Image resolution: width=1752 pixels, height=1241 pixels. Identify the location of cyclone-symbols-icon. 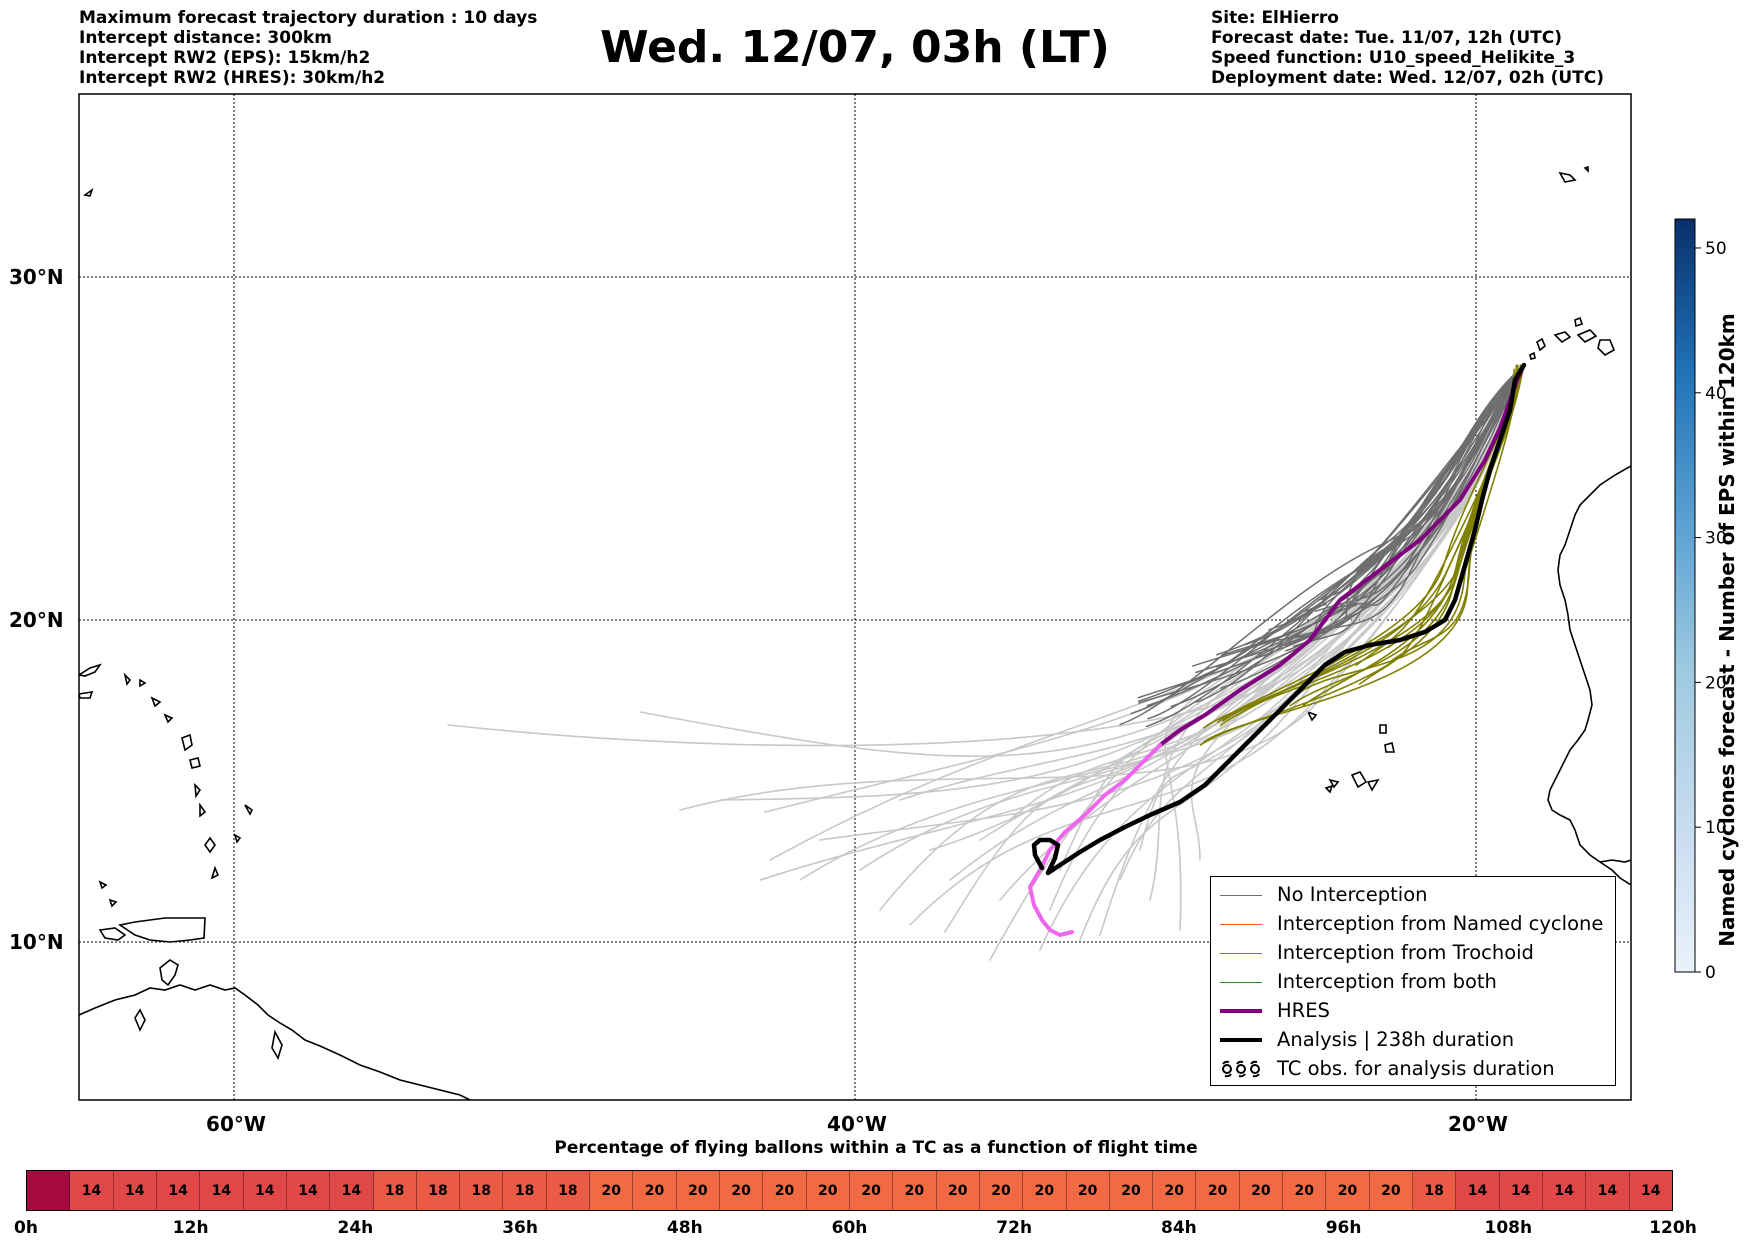
(1241, 1068).